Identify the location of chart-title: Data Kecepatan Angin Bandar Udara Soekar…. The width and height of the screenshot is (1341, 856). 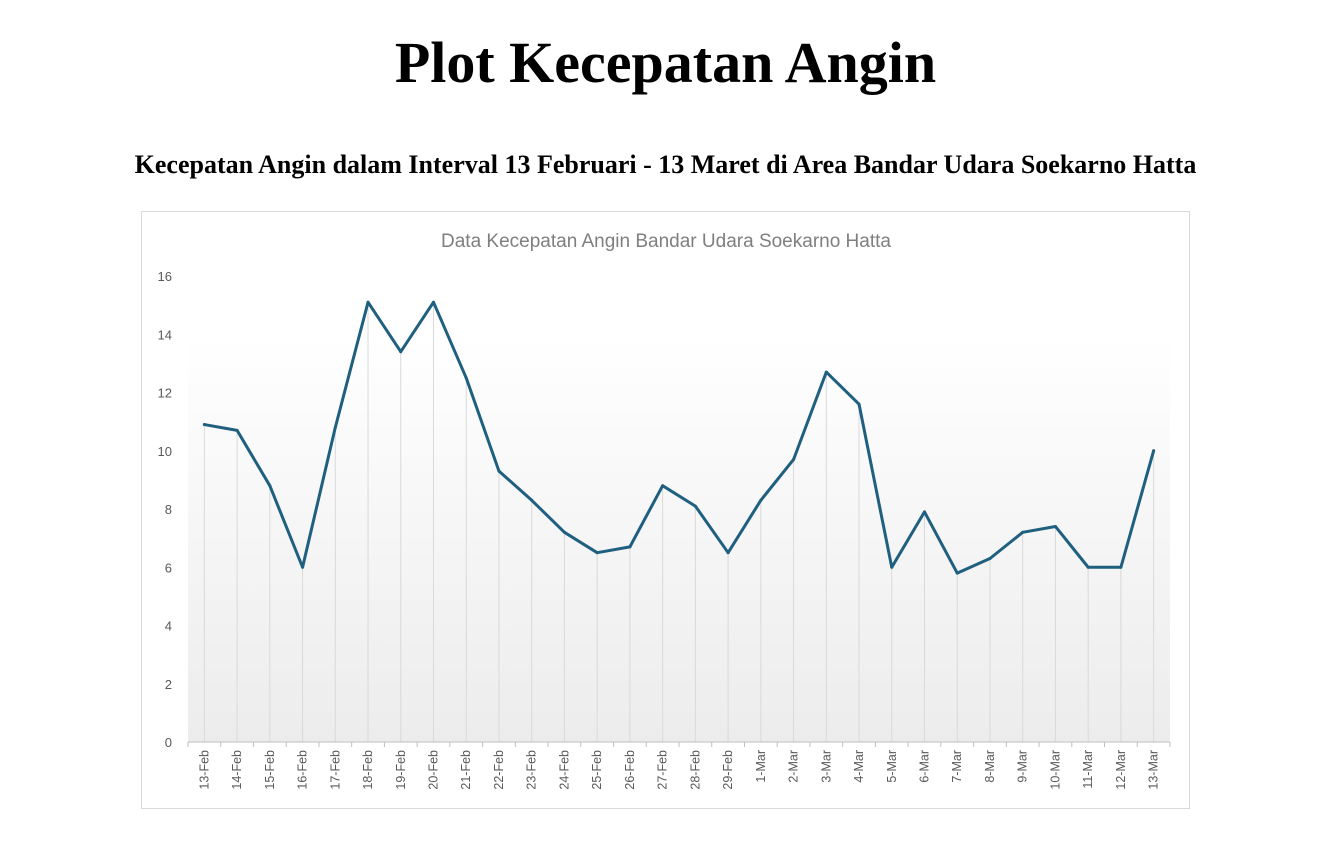
(666, 241).